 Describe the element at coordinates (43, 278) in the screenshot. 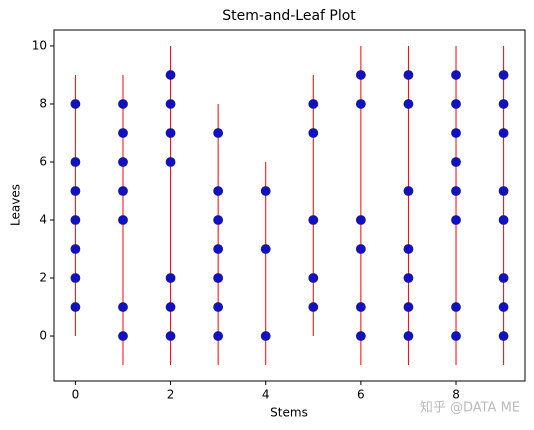

I see `y-tick-label: 2` at that location.